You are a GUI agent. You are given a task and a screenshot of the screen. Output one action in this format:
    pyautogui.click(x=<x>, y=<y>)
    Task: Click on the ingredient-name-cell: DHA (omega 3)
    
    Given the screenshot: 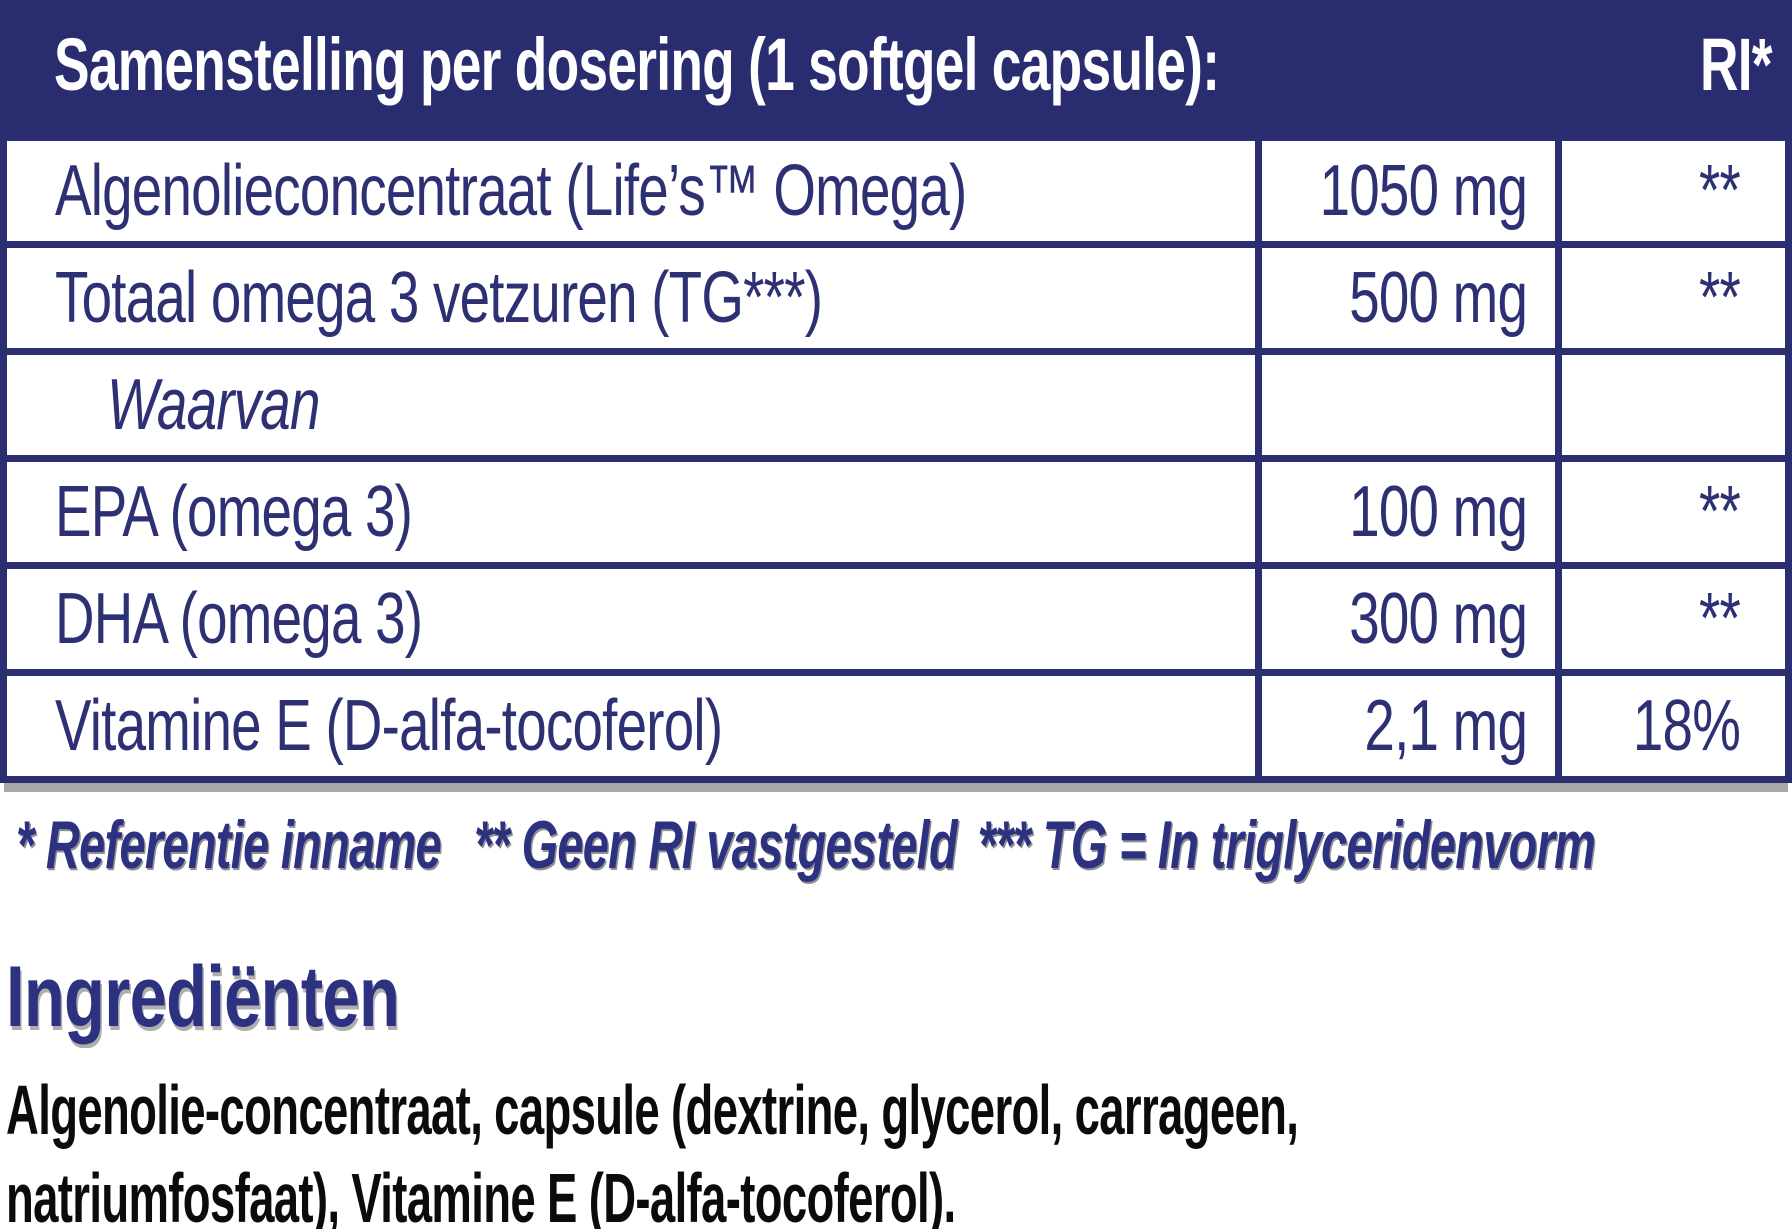 What is the action you would take?
    pyautogui.click(x=239, y=619)
    